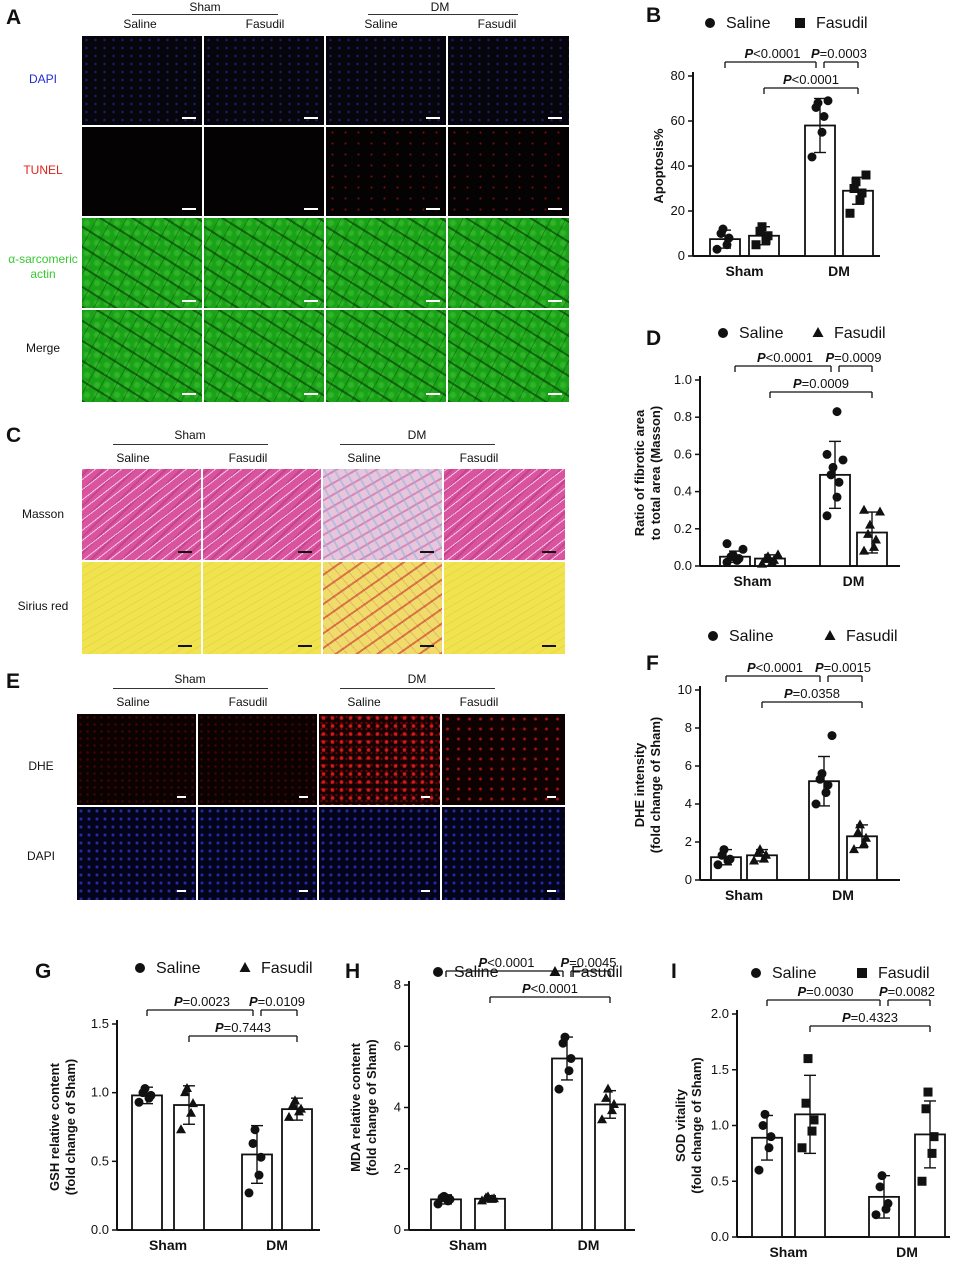 This screenshot has height=1266, width=962. I want to click on y-tick-label: 4, so click(688, 803).